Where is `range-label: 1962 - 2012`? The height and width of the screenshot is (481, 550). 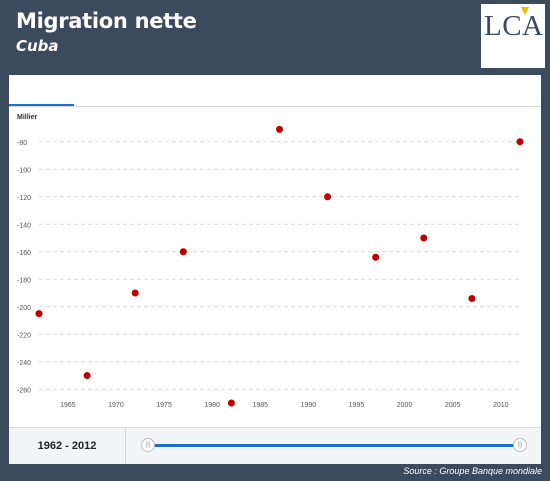
range-label: 1962 - 2012 is located at coordinates (67, 446).